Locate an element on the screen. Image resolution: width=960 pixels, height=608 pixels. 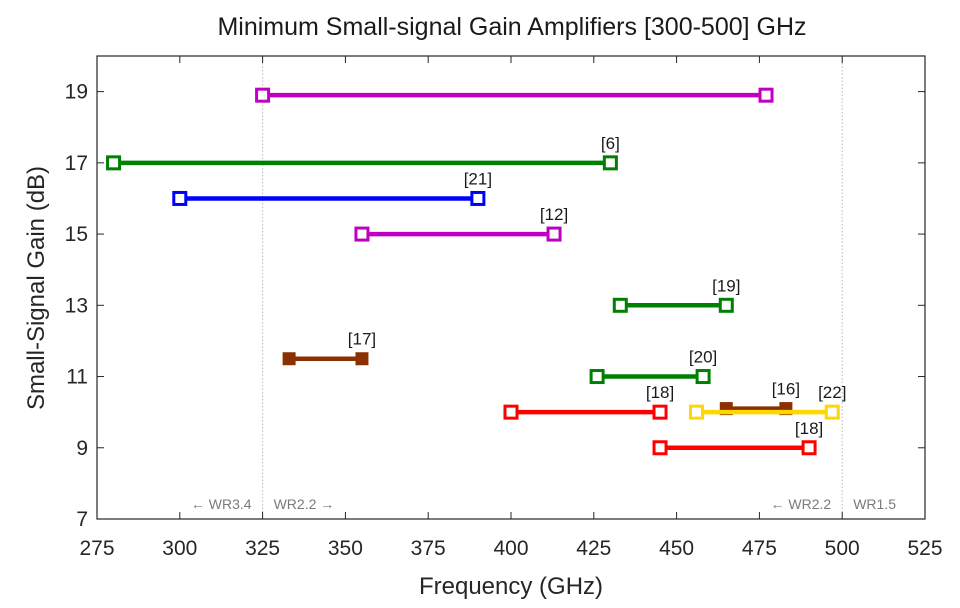
y-tick-label: 11 is located at coordinates (77, 377).